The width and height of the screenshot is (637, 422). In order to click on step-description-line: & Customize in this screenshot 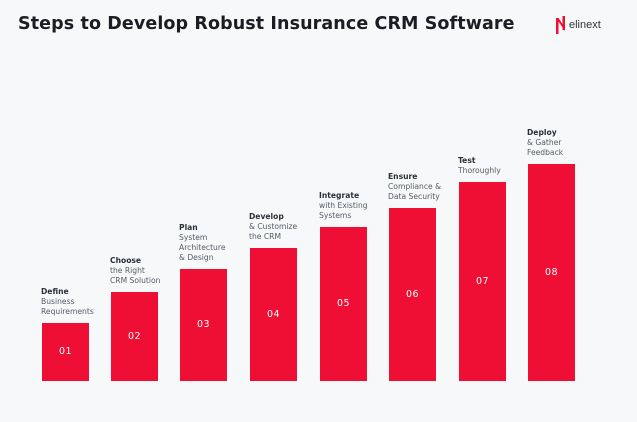, I will do `click(273, 226)`.